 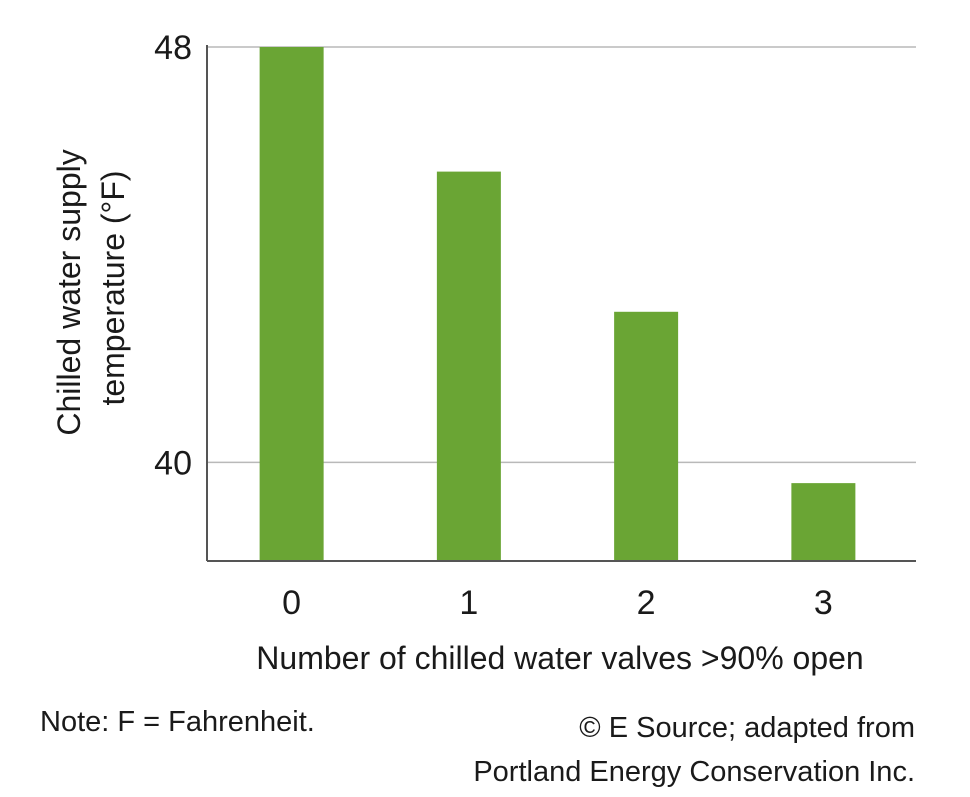 I want to click on y-axis-title-line-1: Chilled water supply, so click(x=69, y=292).